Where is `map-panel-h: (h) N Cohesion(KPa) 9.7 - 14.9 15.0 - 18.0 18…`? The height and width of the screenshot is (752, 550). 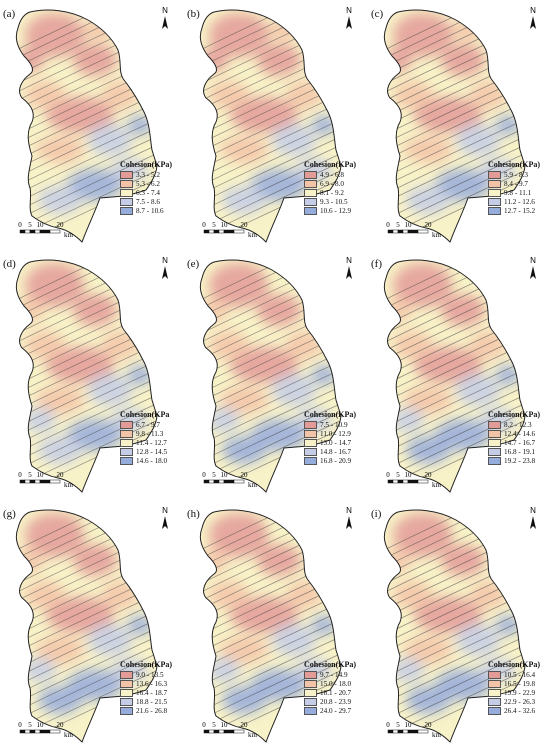 map-panel-h: (h) N Cohesion(KPa) 9.7 - 14.9 15.0 - 18.0 18… is located at coordinates (274, 623).